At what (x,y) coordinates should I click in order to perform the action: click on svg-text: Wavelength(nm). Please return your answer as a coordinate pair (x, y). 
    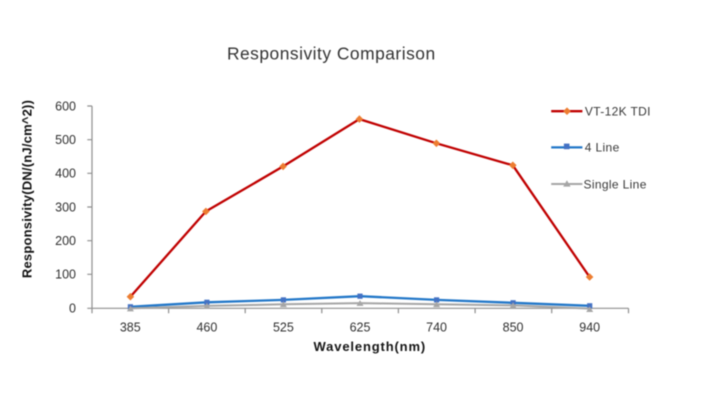
    Looking at the image, I should click on (370, 346).